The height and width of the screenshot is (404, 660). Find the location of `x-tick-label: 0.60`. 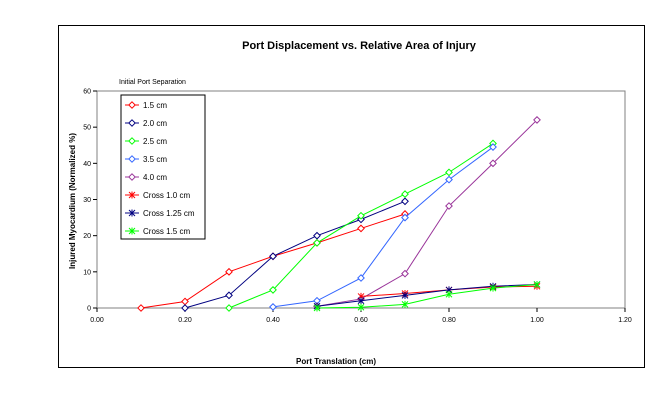

x-tick-label: 0.60 is located at coordinates (361, 320).